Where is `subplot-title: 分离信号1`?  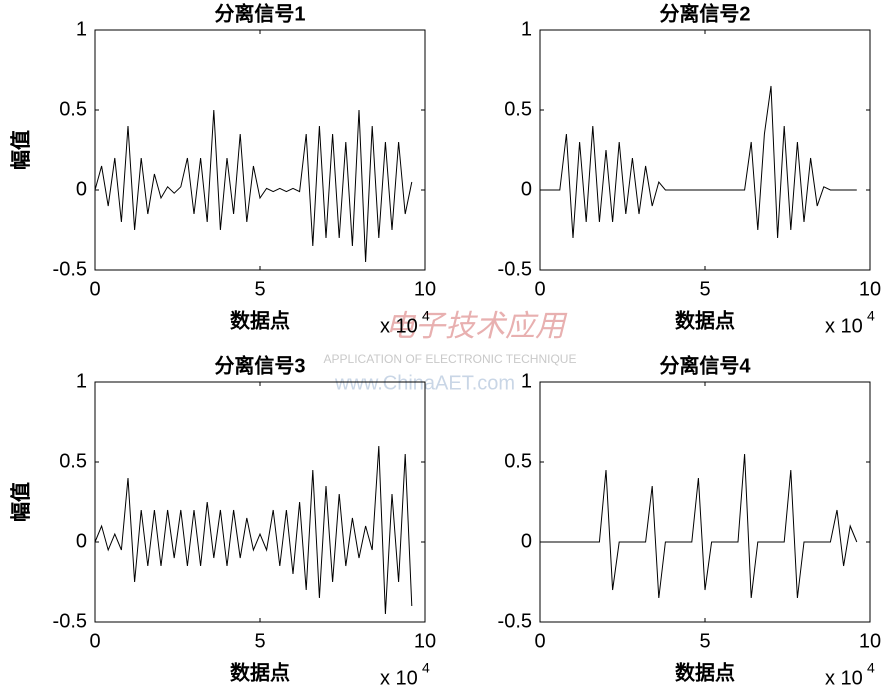
subplot-title: 分离信号1 is located at coordinates (259, 13).